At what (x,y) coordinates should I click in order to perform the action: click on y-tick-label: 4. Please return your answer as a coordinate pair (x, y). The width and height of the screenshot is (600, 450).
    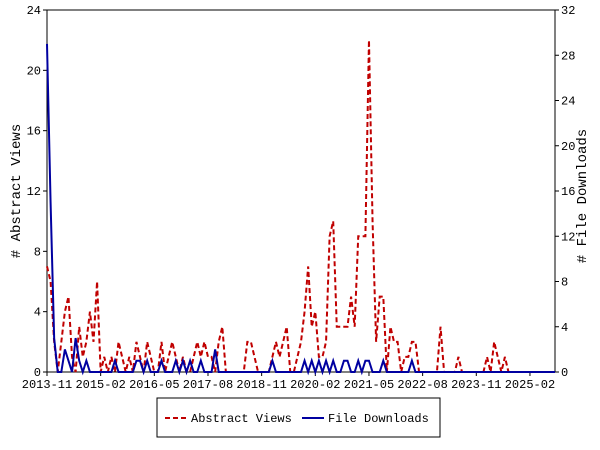
    Looking at the image, I should click on (37, 313).